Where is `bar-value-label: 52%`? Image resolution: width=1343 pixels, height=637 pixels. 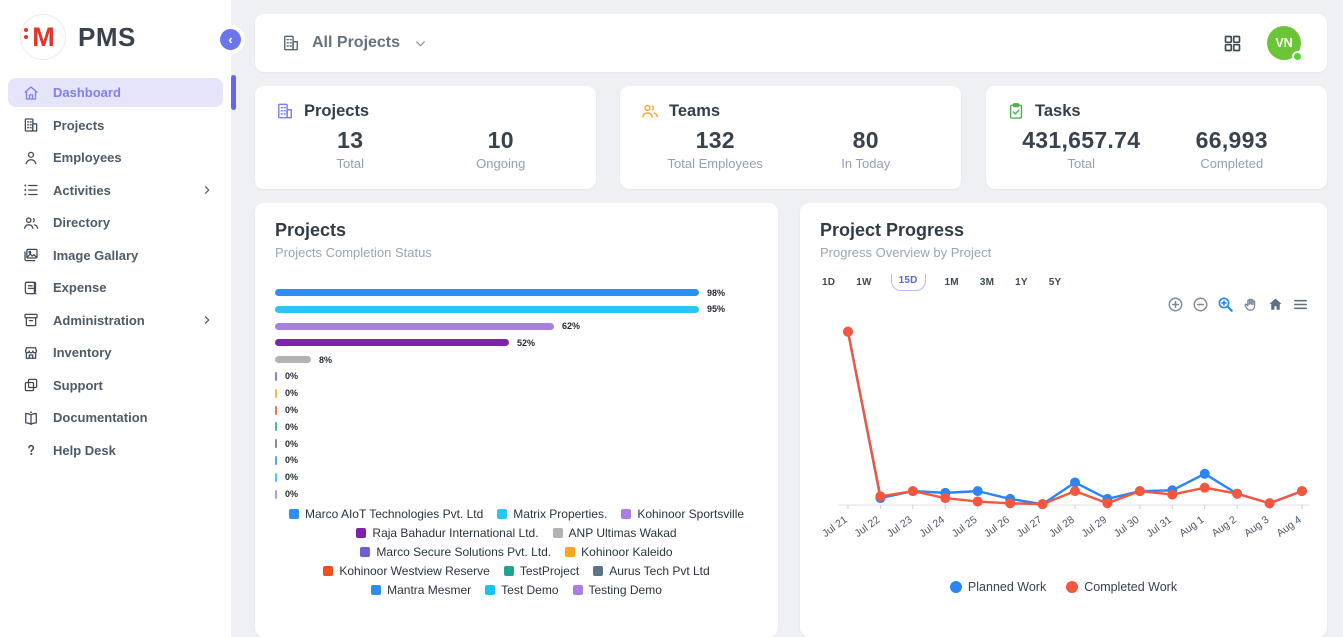 bar-value-label: 52% is located at coordinates (526, 342).